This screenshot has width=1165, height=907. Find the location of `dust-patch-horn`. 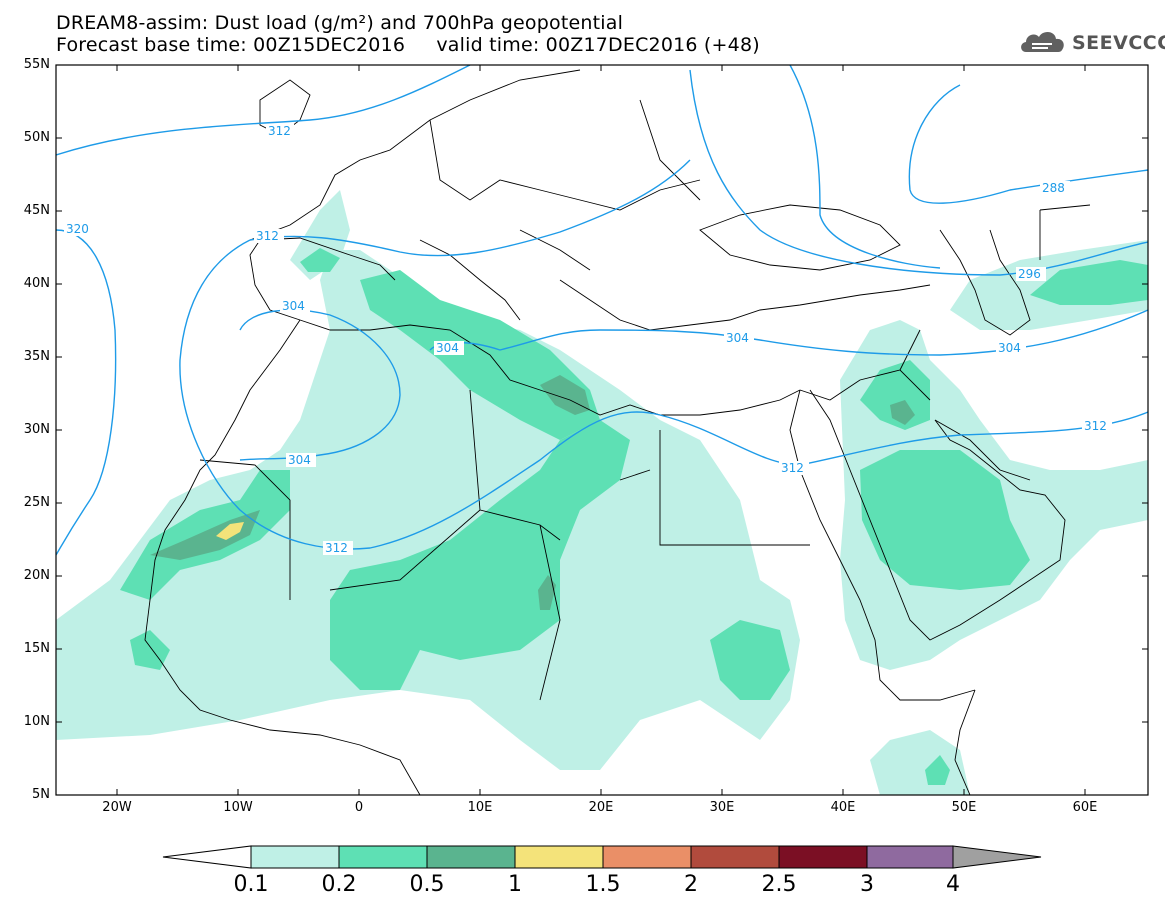

dust-patch-horn is located at coordinates (937, 770).